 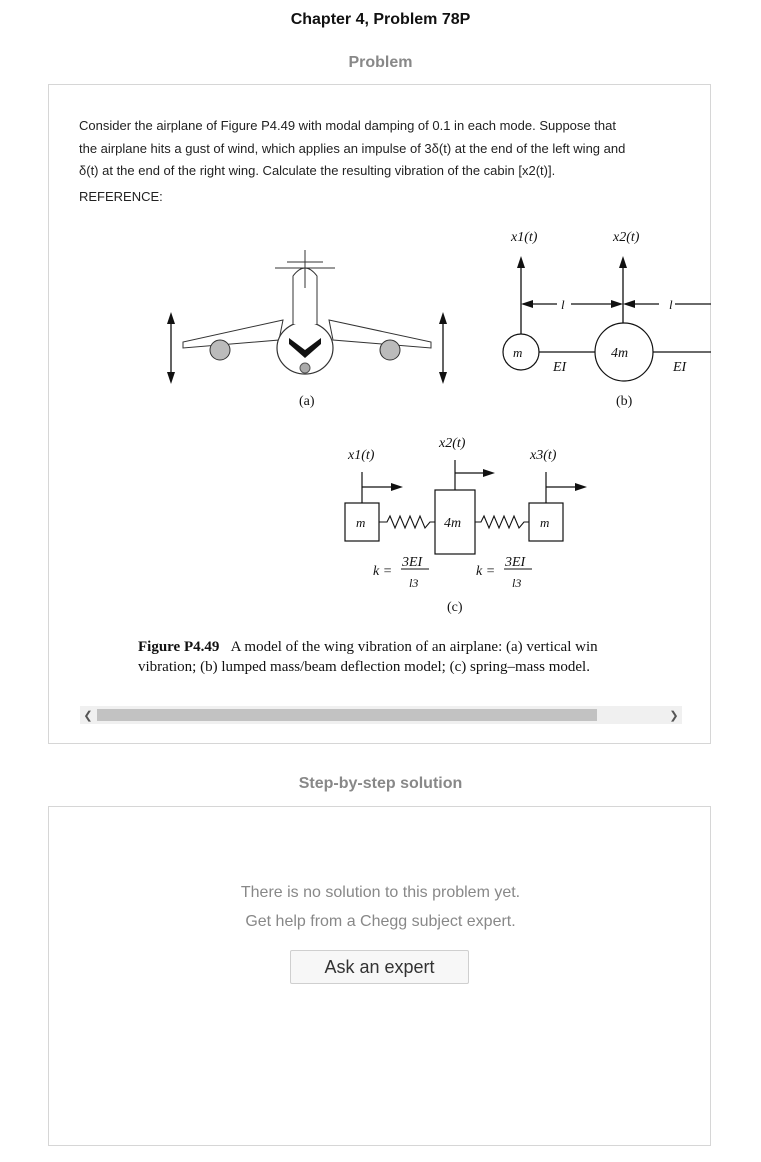 I want to click on horizontal-scrollbar: ❮ ❯, so click(x=381, y=715).